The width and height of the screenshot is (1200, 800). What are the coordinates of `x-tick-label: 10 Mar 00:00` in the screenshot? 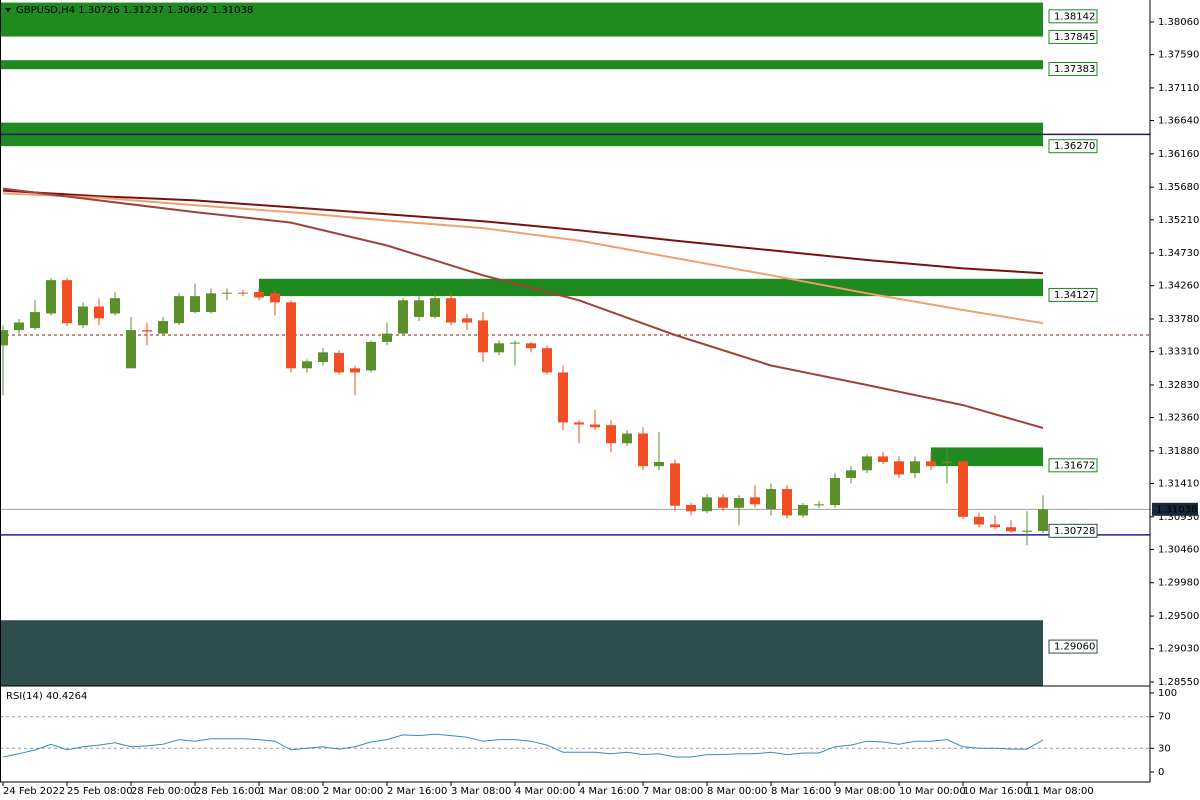 It's located at (932, 791).